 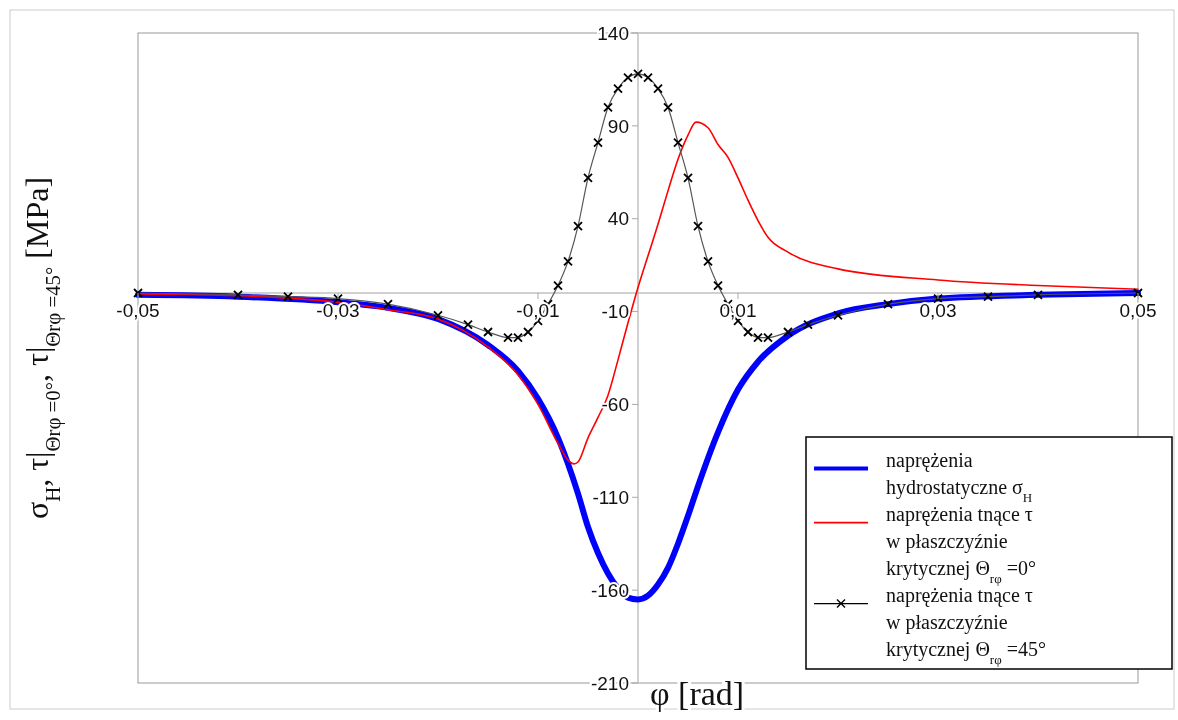 What do you see at coordinates (338, 310) in the screenshot?
I see `x-tick-label: -0,03` at bounding box center [338, 310].